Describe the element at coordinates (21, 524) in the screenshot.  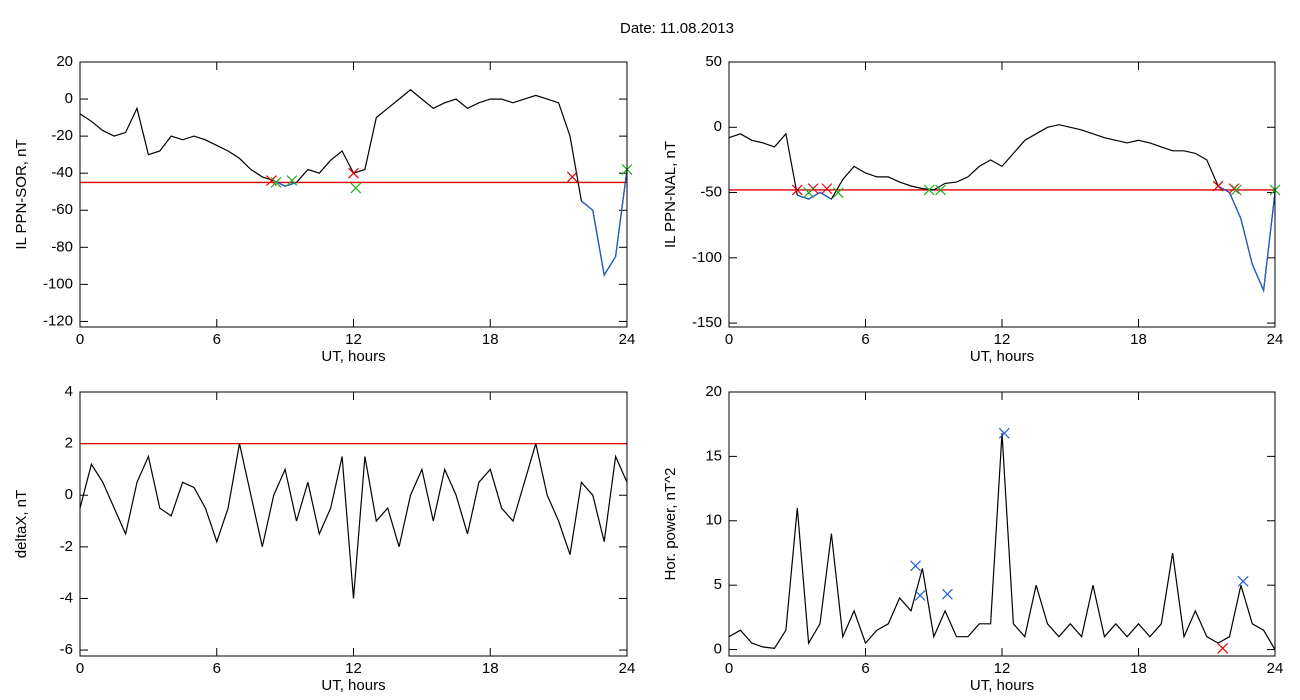
I see `y-axis-title: deltaX, nT` at that location.